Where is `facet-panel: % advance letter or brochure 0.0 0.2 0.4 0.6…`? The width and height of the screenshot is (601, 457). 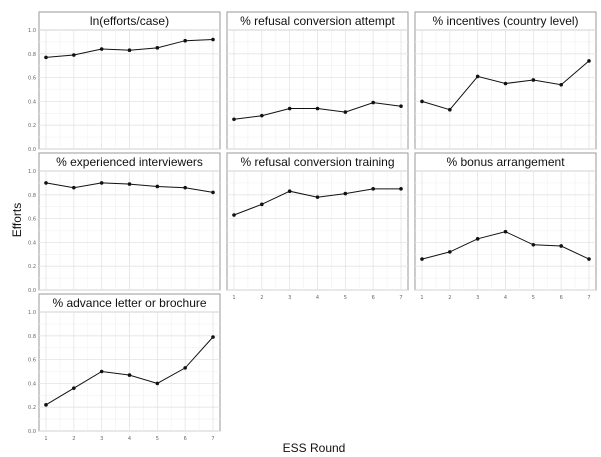 facet-panel: % advance letter or brochure 0.0 0.2 0.4 0.6… is located at coordinates (124, 367).